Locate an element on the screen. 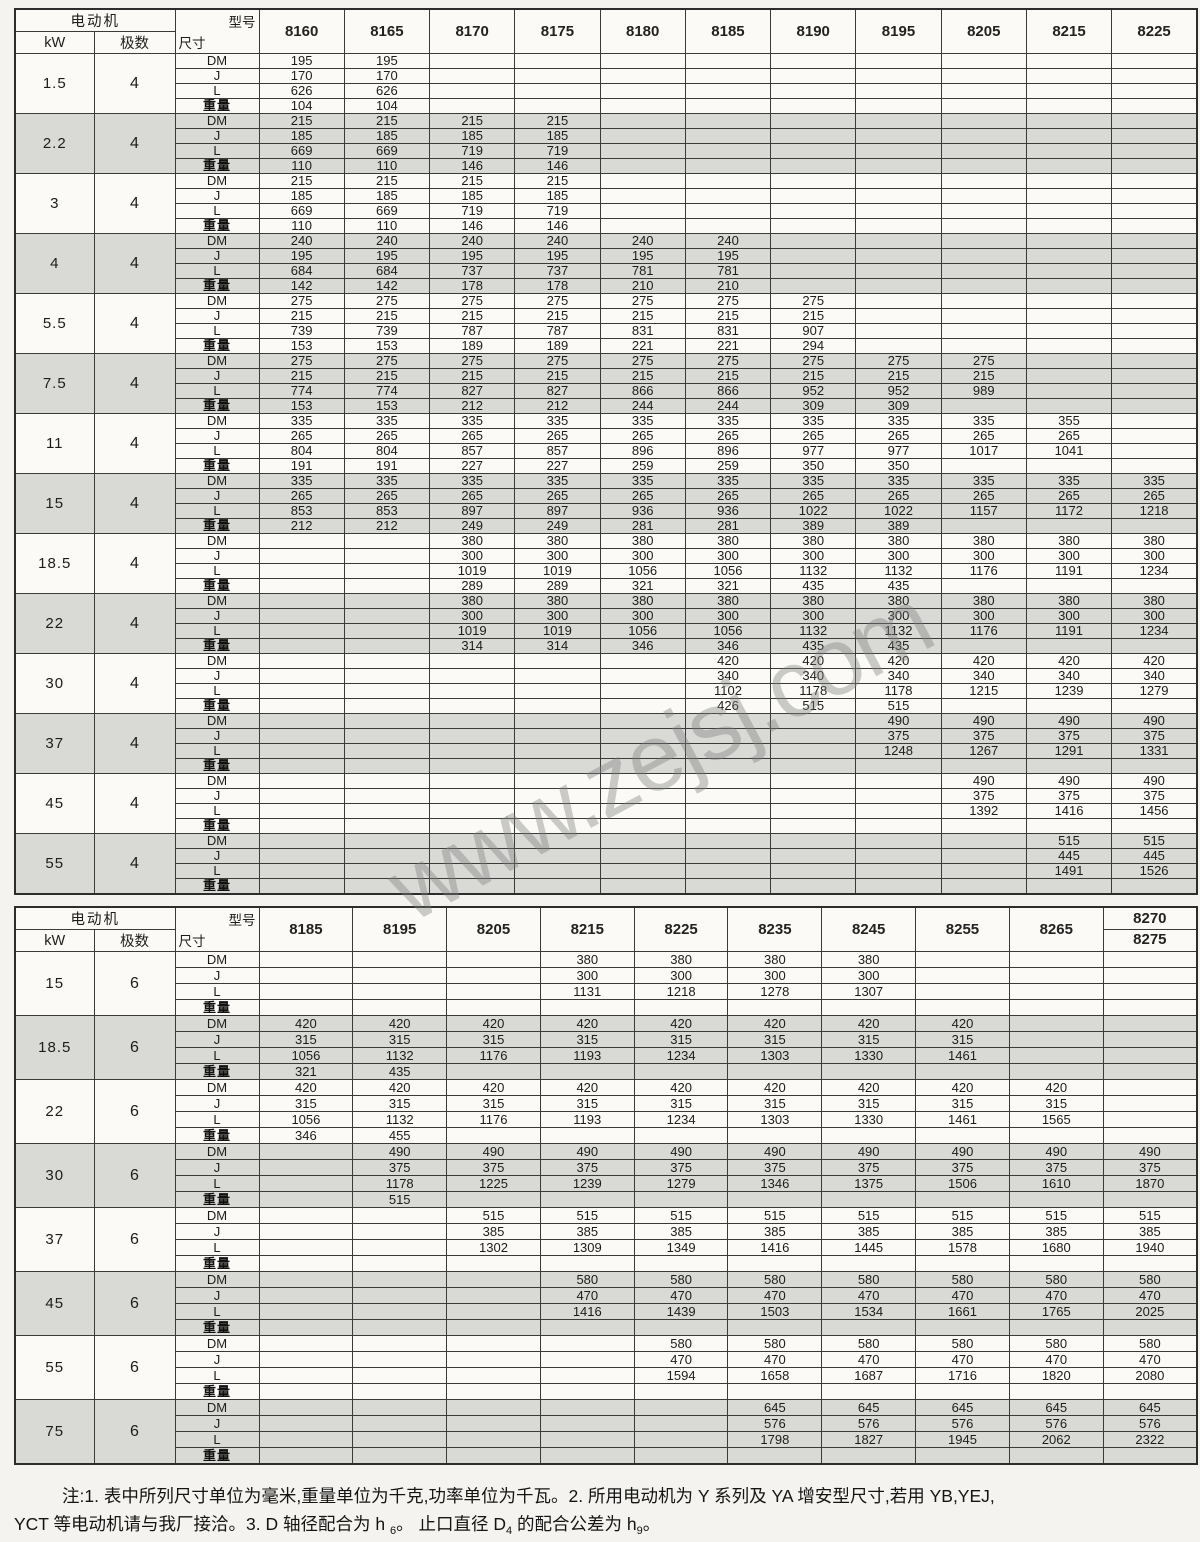 This screenshot has width=1200, height=1542. value-cell: 191 is located at coordinates (387, 466).